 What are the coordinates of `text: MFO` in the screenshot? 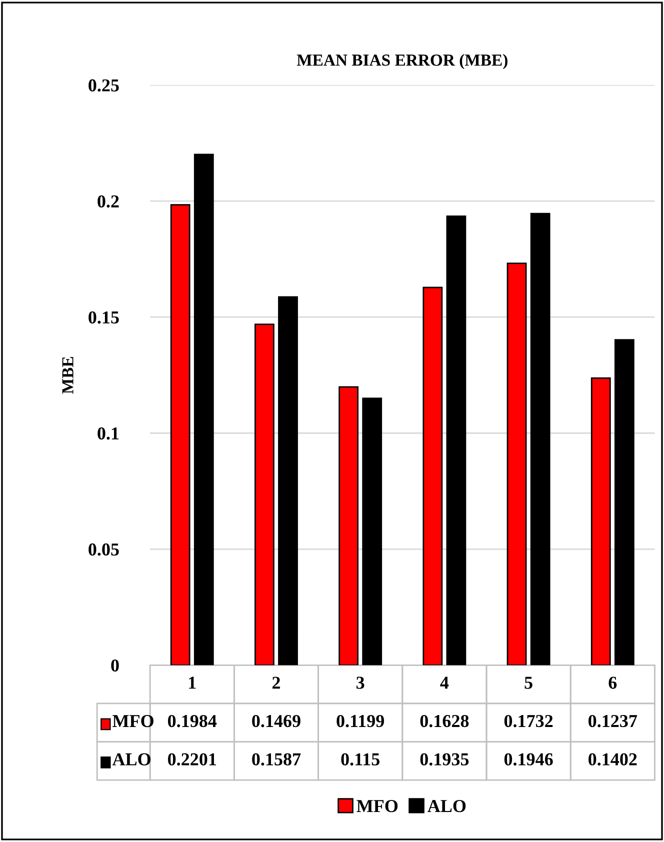 It's located at (377, 806).